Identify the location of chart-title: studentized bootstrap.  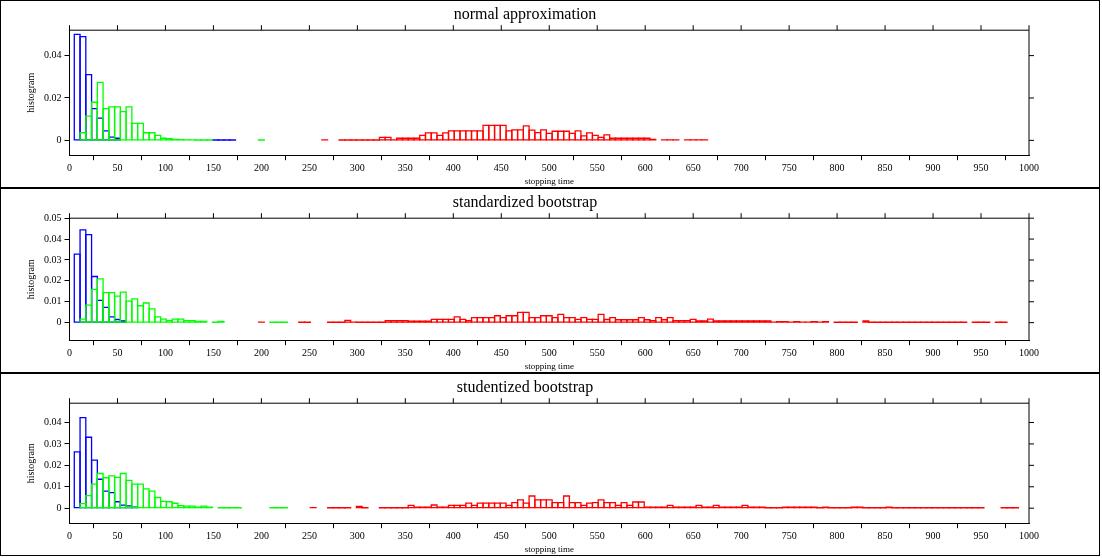
(525, 386).